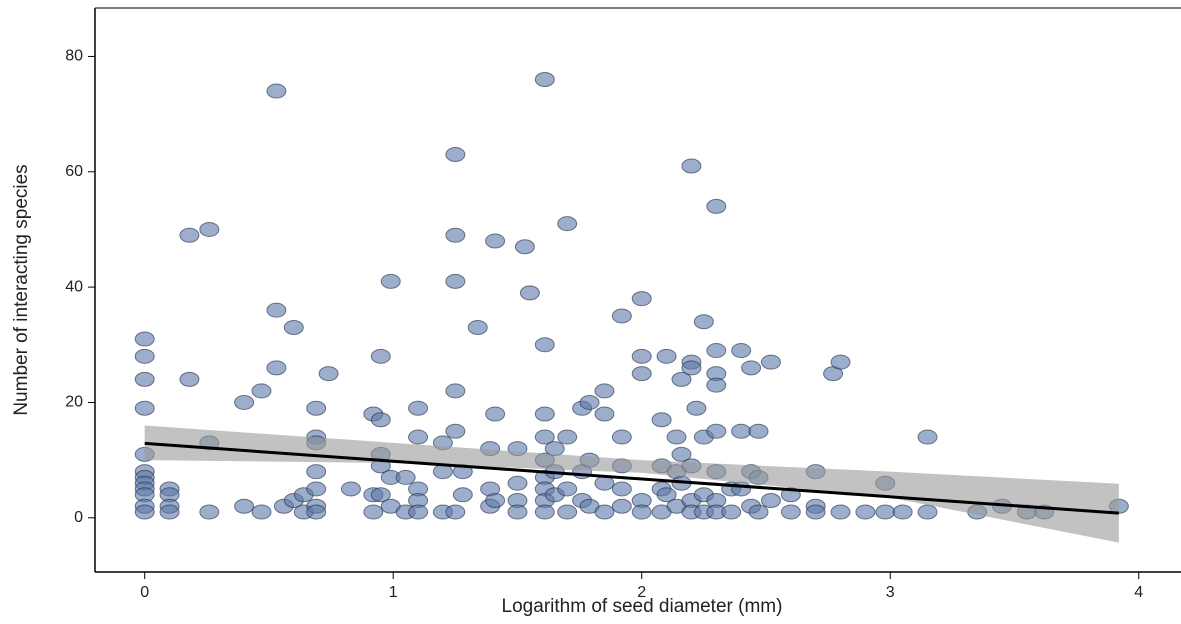 This screenshot has height=624, width=1181. Describe the element at coordinates (74, 286) in the screenshot. I see `y-tick-label: 40` at that location.